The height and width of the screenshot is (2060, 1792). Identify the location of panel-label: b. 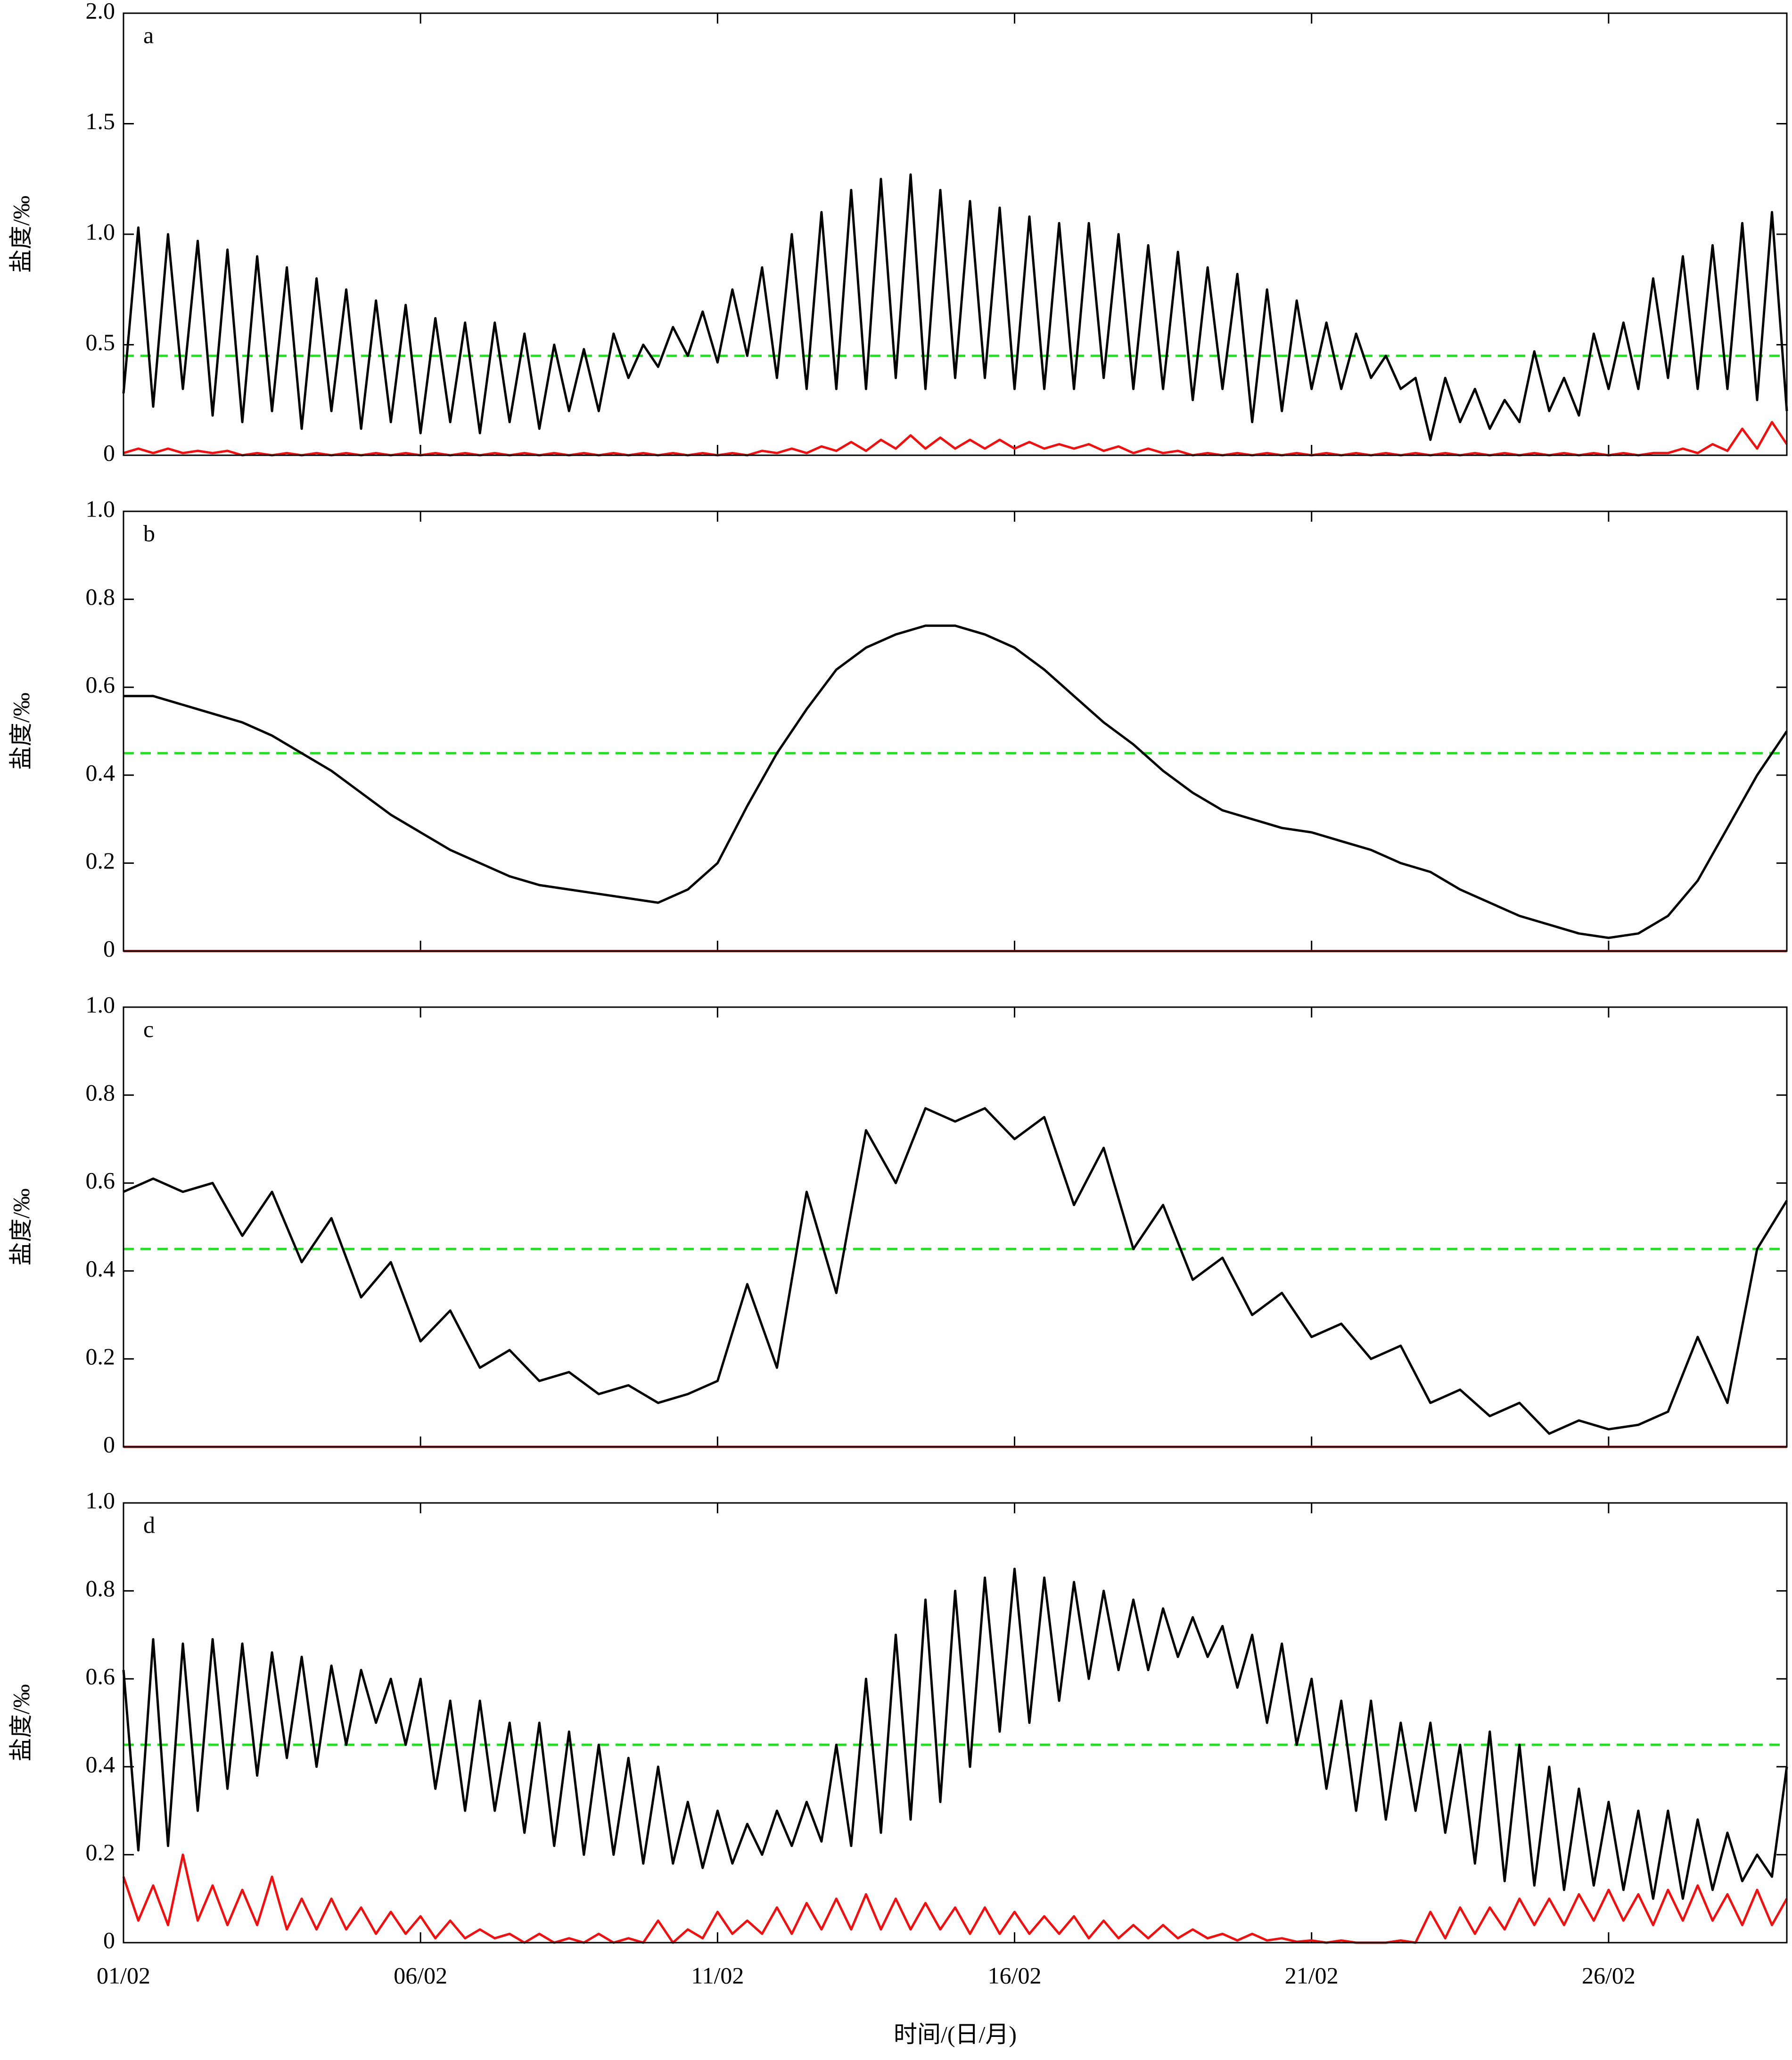
(149, 533).